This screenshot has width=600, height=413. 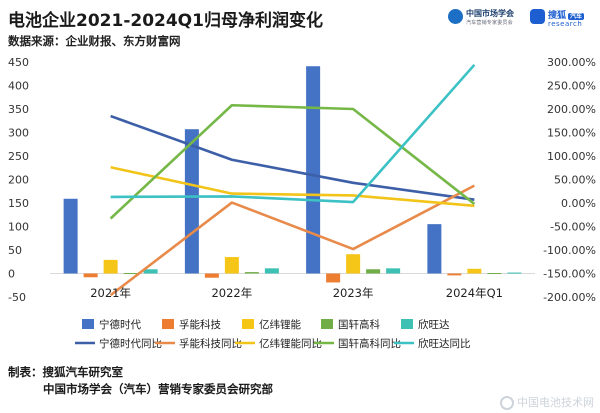 What do you see at coordinates (369, 343) in the screenshot?
I see `legend-label: 国轩高科同比` at bounding box center [369, 343].